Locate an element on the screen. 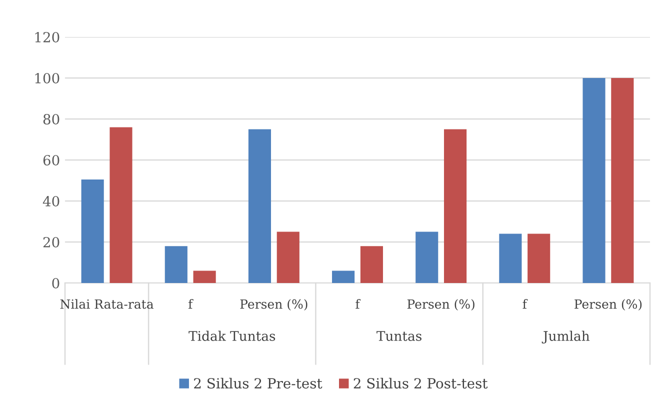 This screenshot has width=667, height=412. text: Tidak Tuntas is located at coordinates (232, 335).